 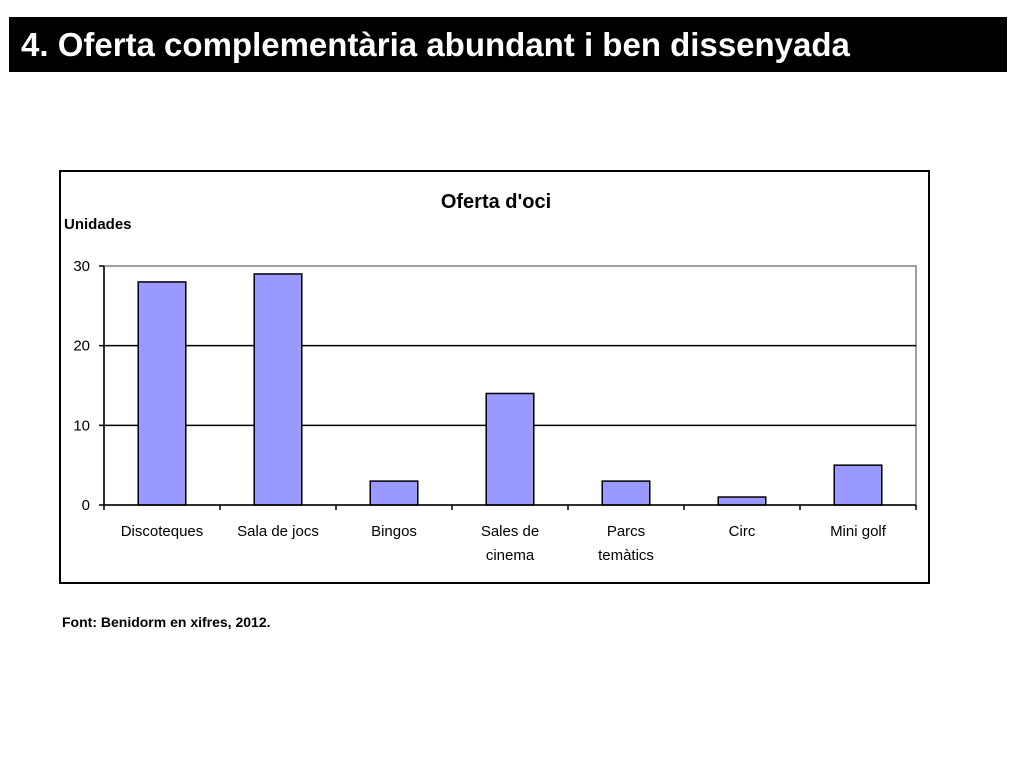 I want to click on y-tick-label: 30, so click(x=81, y=266).